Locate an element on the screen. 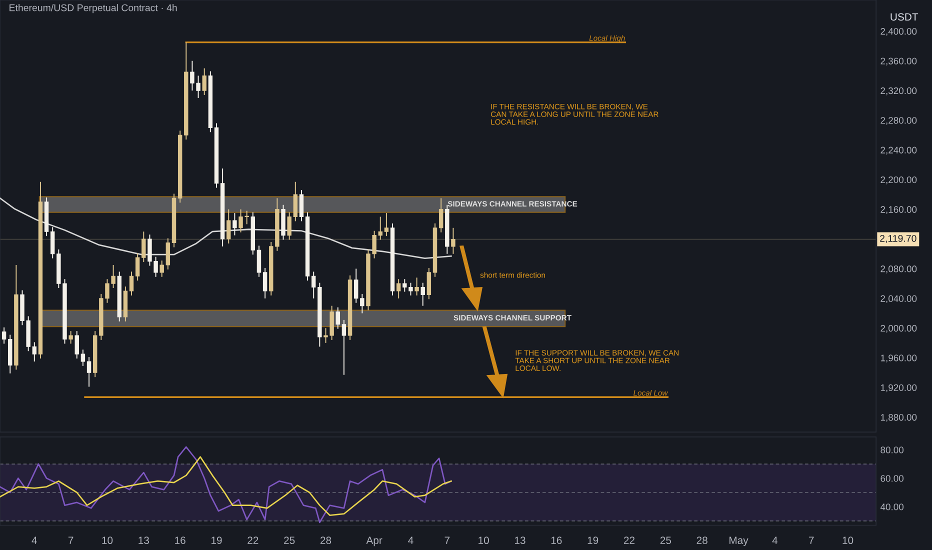 Image resolution: width=932 pixels, height=550 pixels. y-tick-label: 2,320.00 is located at coordinates (898, 91).